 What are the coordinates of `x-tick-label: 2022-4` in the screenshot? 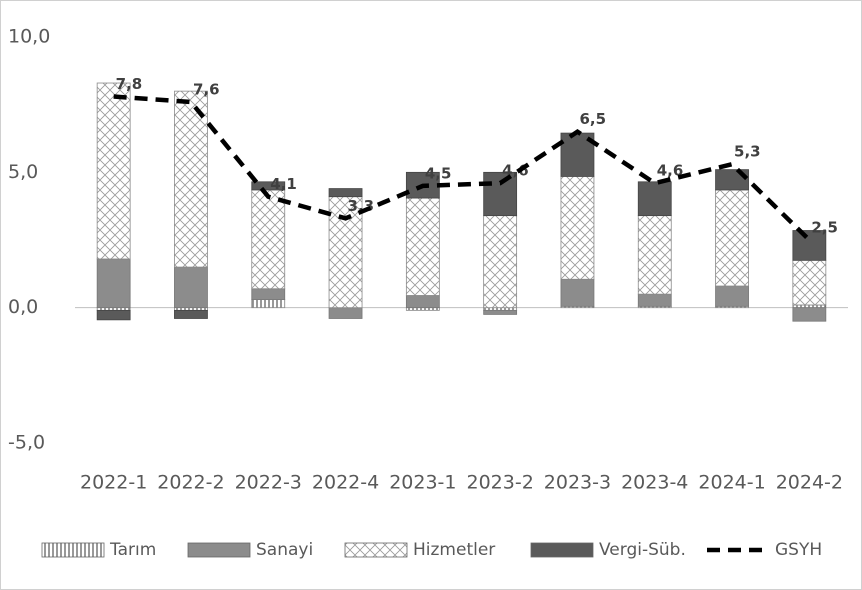 It's located at (345, 483).